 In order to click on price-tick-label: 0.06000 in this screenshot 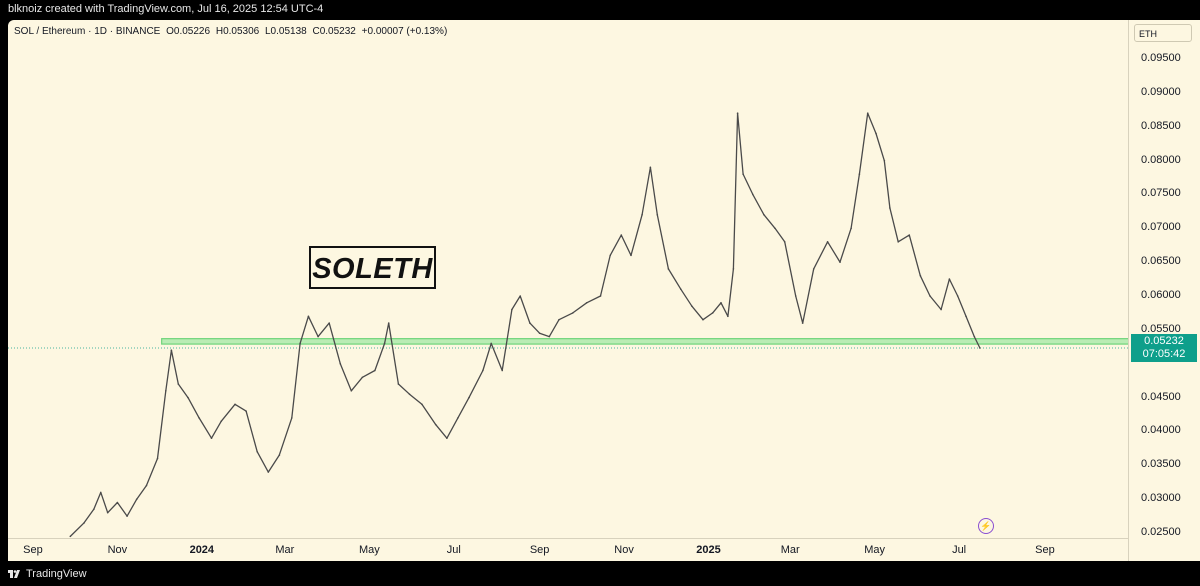, I will do `click(1161, 295)`.